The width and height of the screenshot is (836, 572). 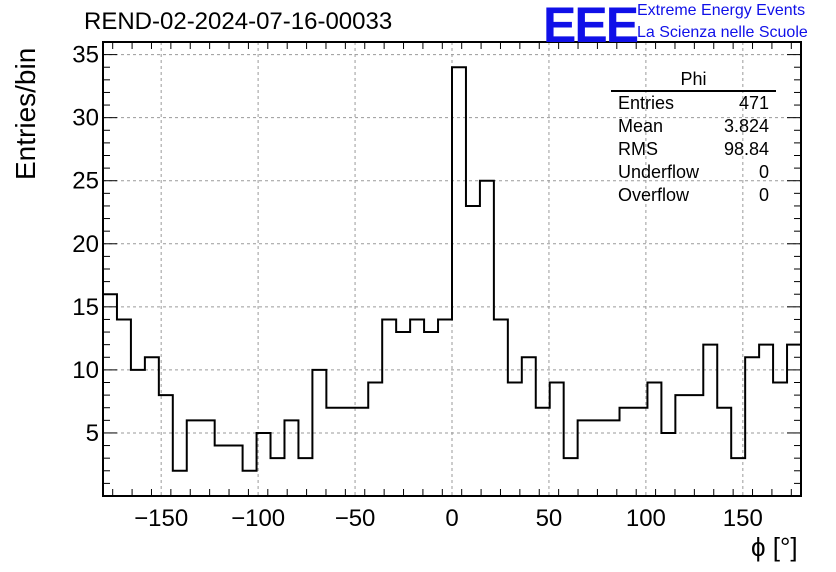 I want to click on stats-row: Underflow 0, so click(x=693, y=172).